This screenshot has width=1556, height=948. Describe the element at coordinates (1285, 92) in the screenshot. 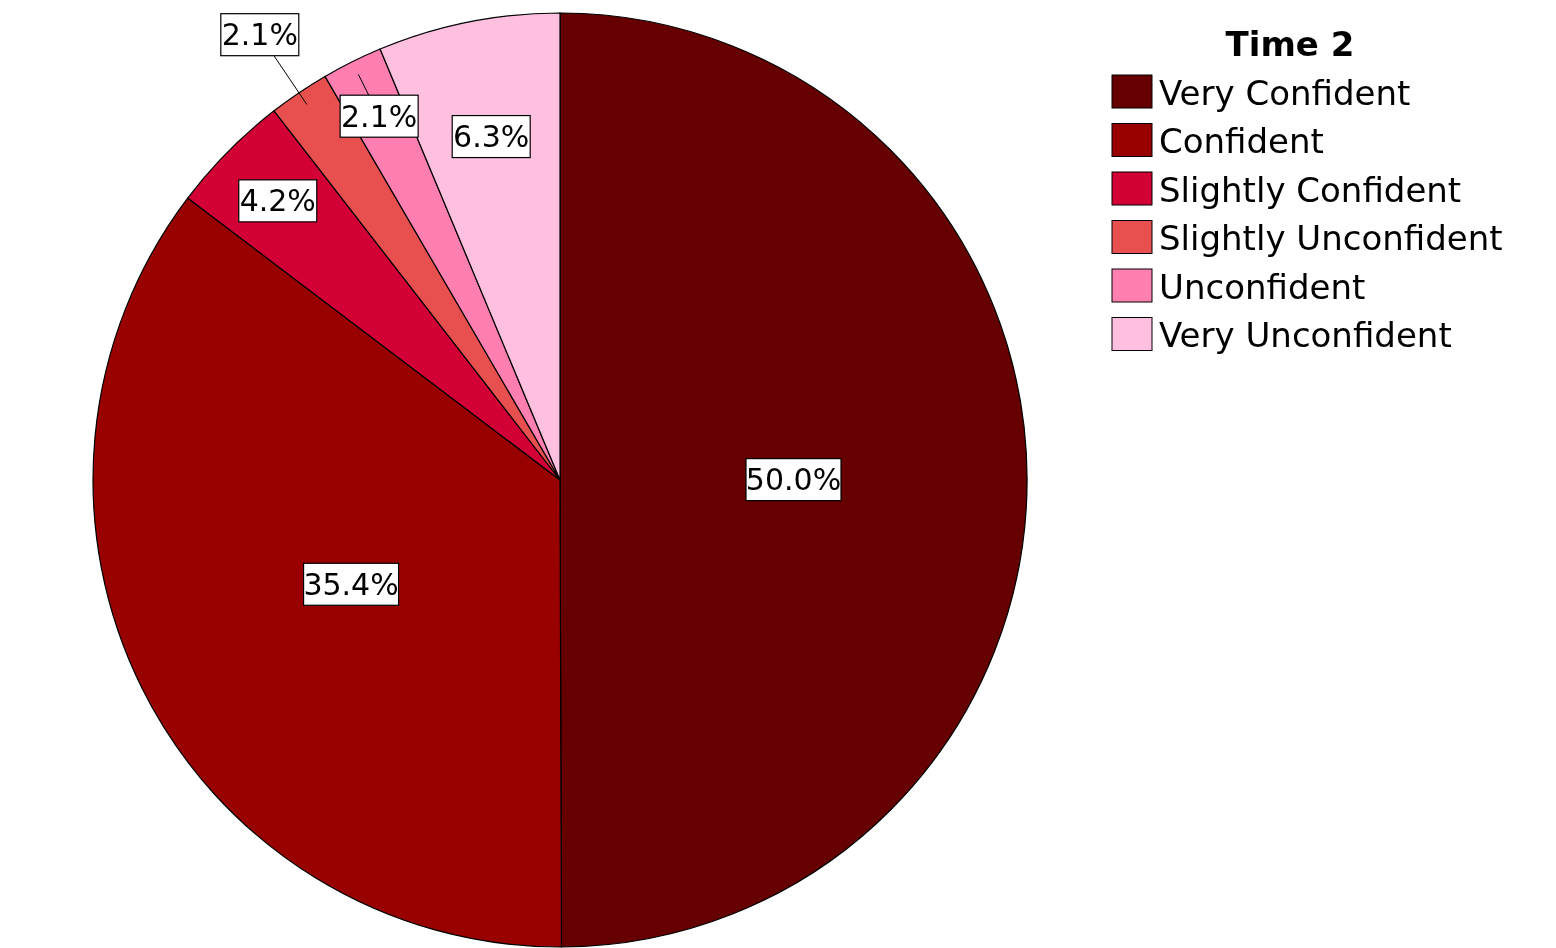

I see `legend-label: Very Confident` at that location.